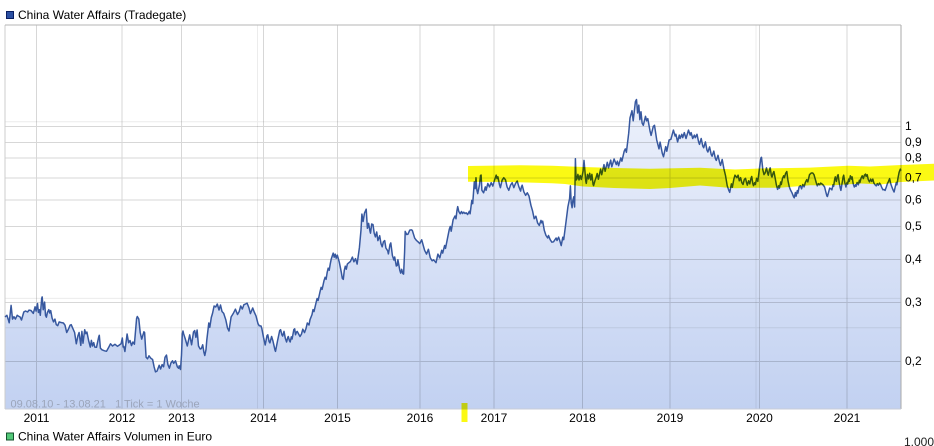 Image resolution: width=934 pixels, height=446 pixels. Describe the element at coordinates (263, 418) in the screenshot. I see `svg-text: 2014` at that location.